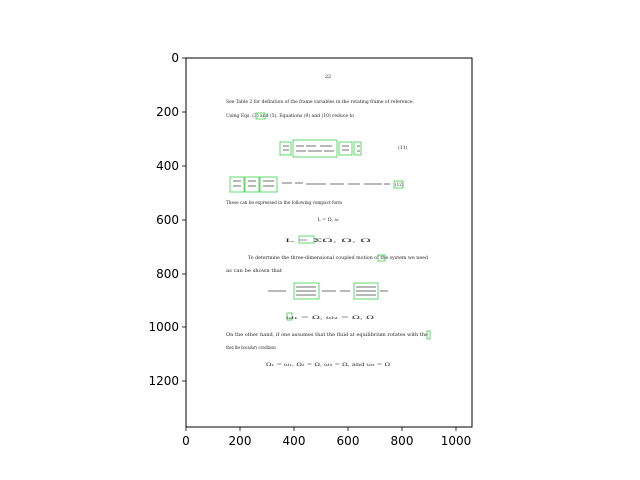 The width and height of the screenshot is (640, 480). I want to click on equation-4-text: L = ΣΩ, Ω, Ω, so click(328, 241).